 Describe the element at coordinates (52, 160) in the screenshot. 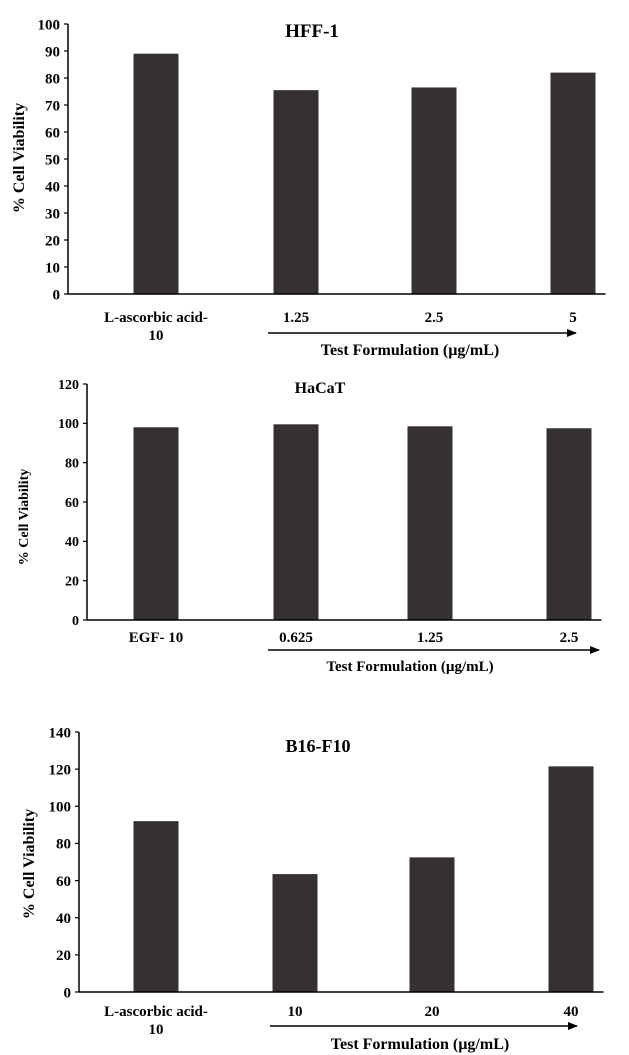

I see `y-tick-label: 50` at that location.